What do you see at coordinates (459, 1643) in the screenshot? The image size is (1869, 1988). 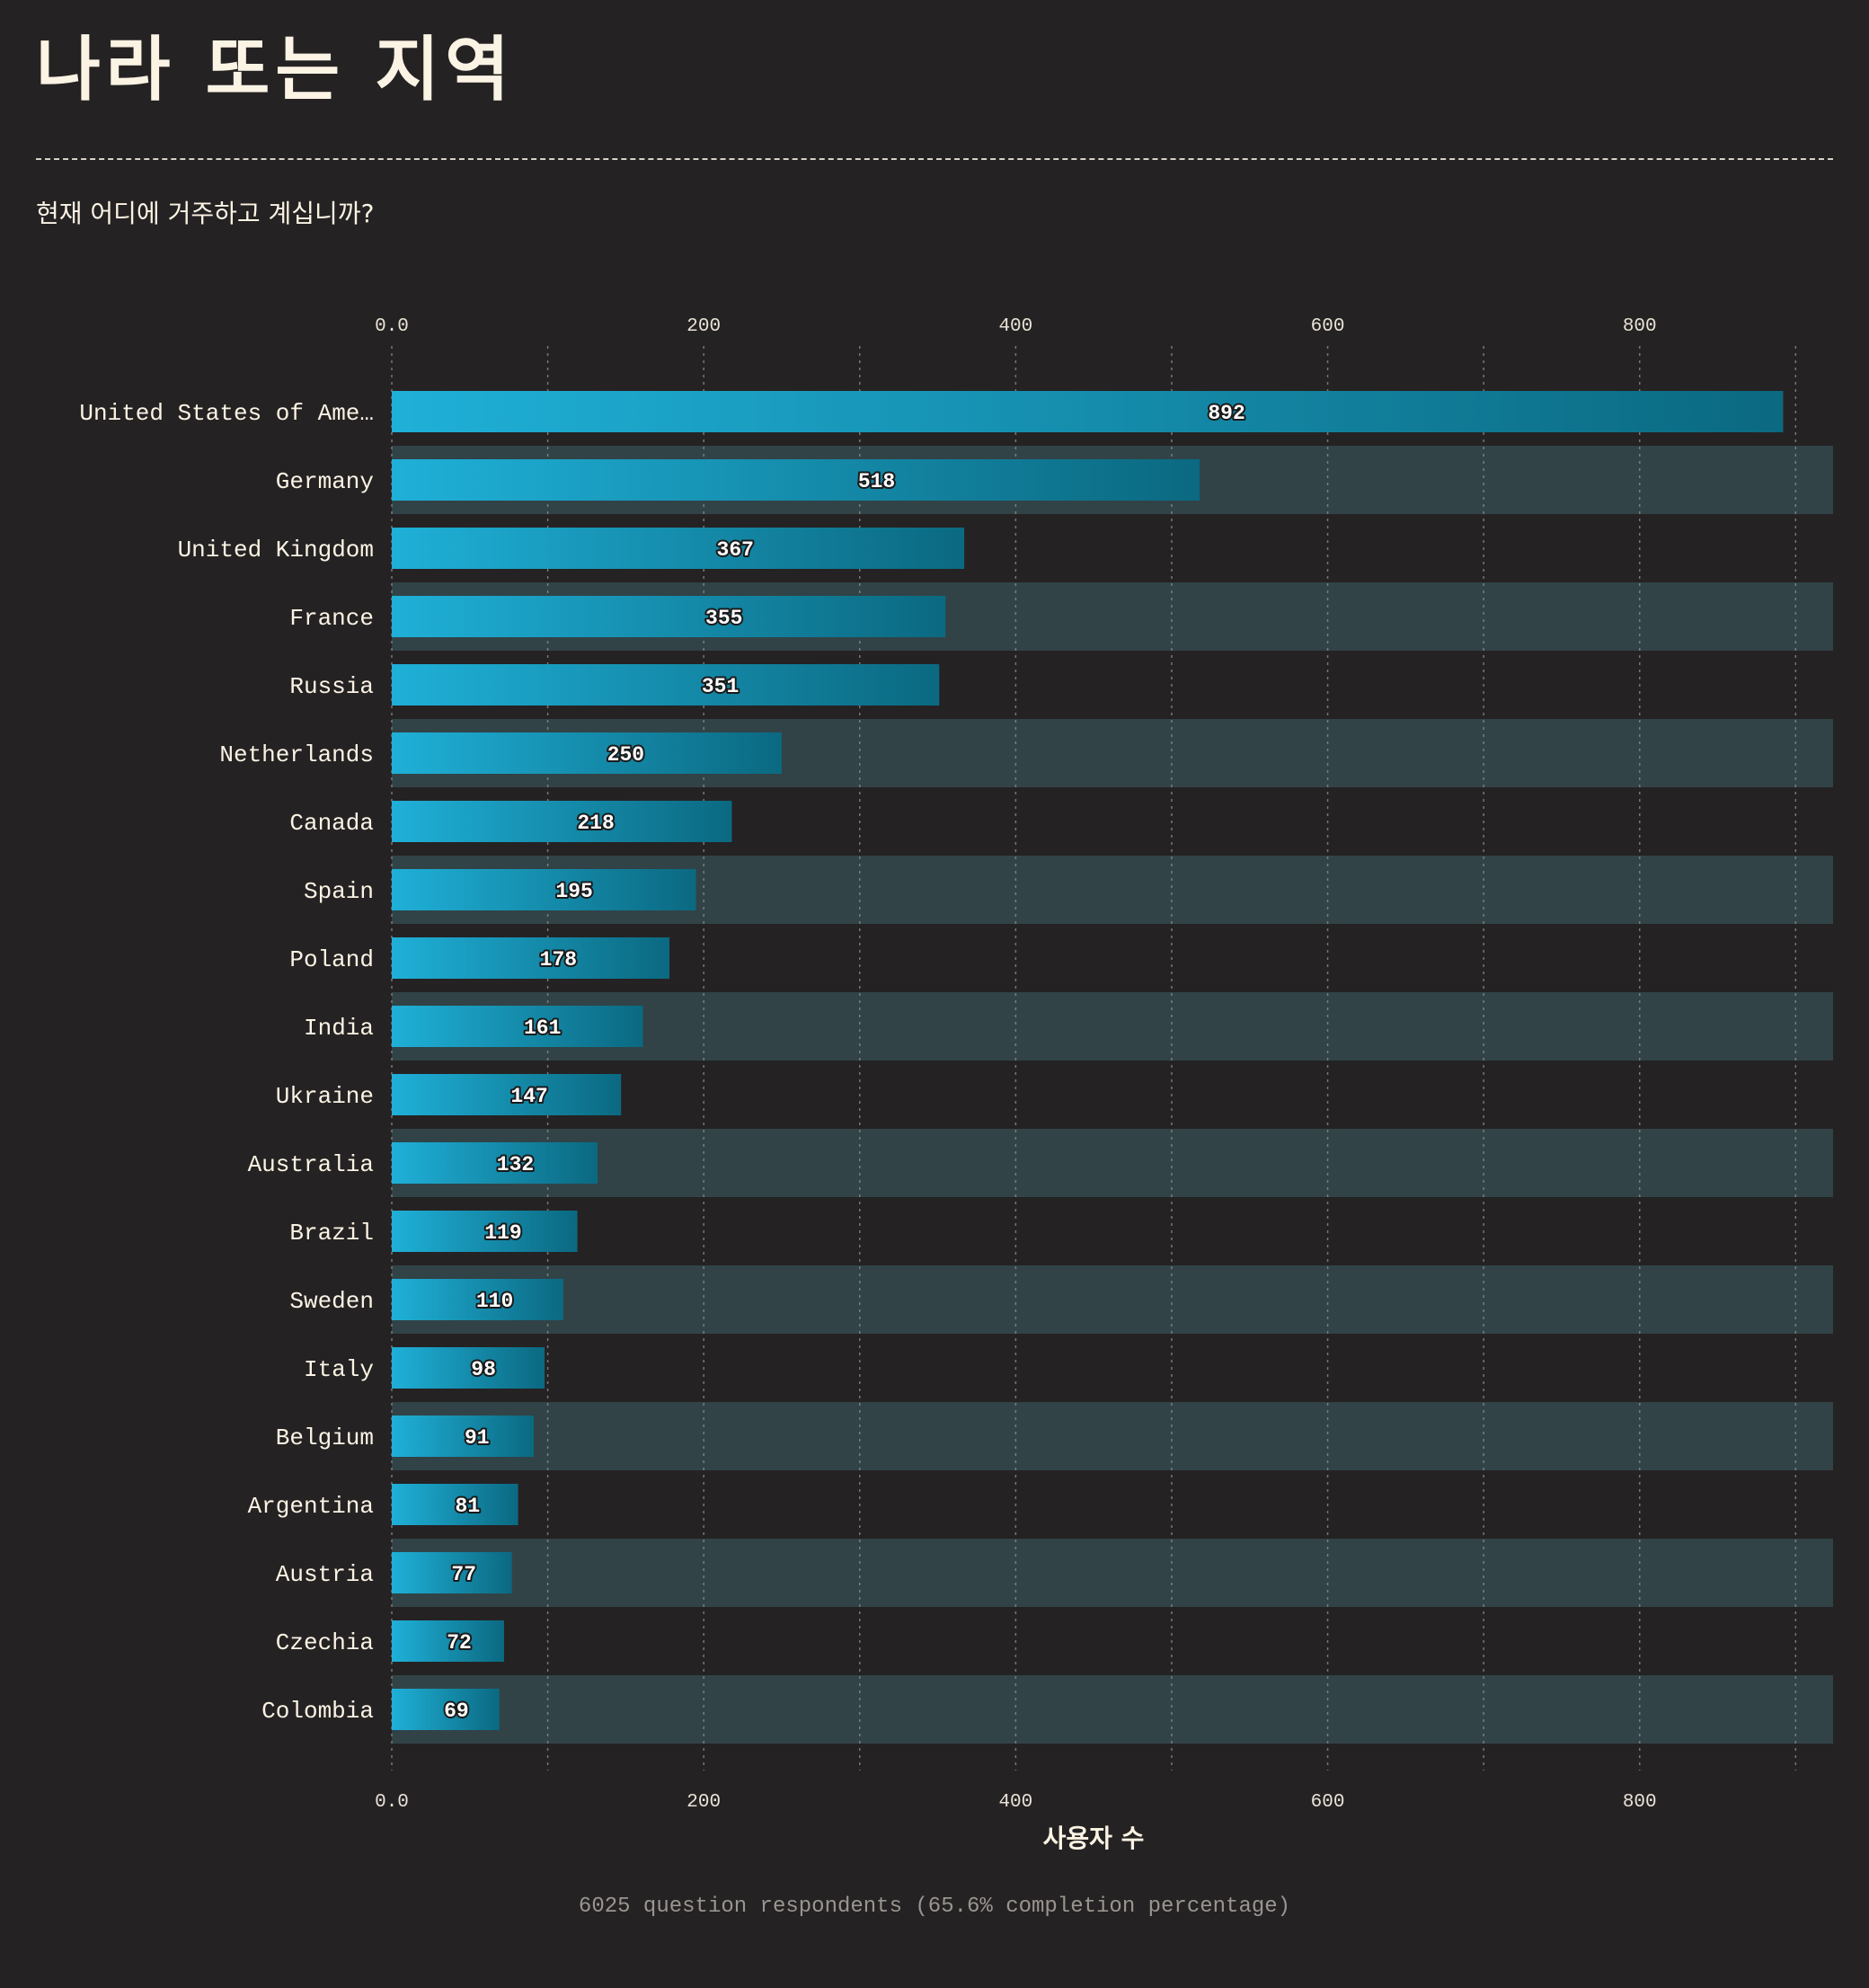 I see `value-label: 72` at bounding box center [459, 1643].